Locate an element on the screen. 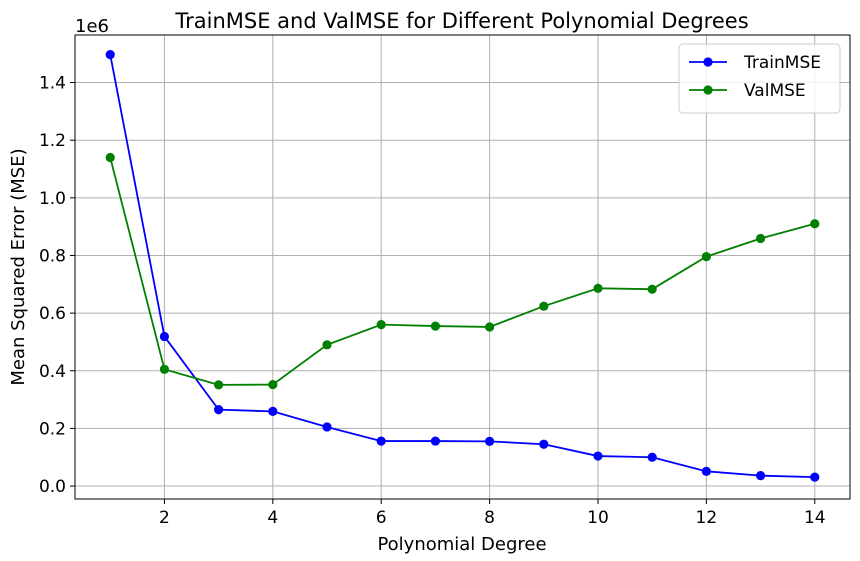 The image size is (860, 561). x-tick-label: 10 is located at coordinates (598, 518).